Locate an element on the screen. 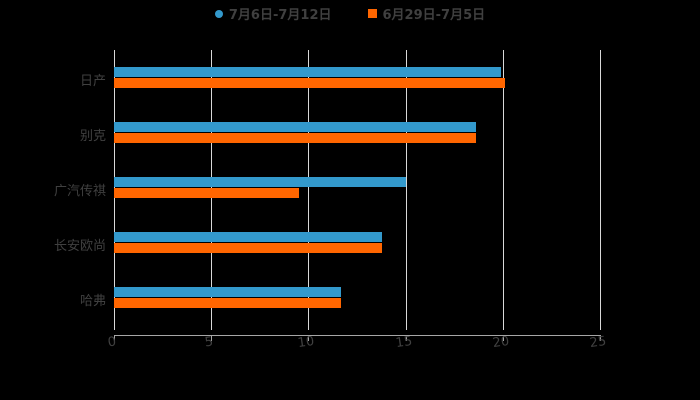  x-tick-label: 20 is located at coordinates (501, 342).